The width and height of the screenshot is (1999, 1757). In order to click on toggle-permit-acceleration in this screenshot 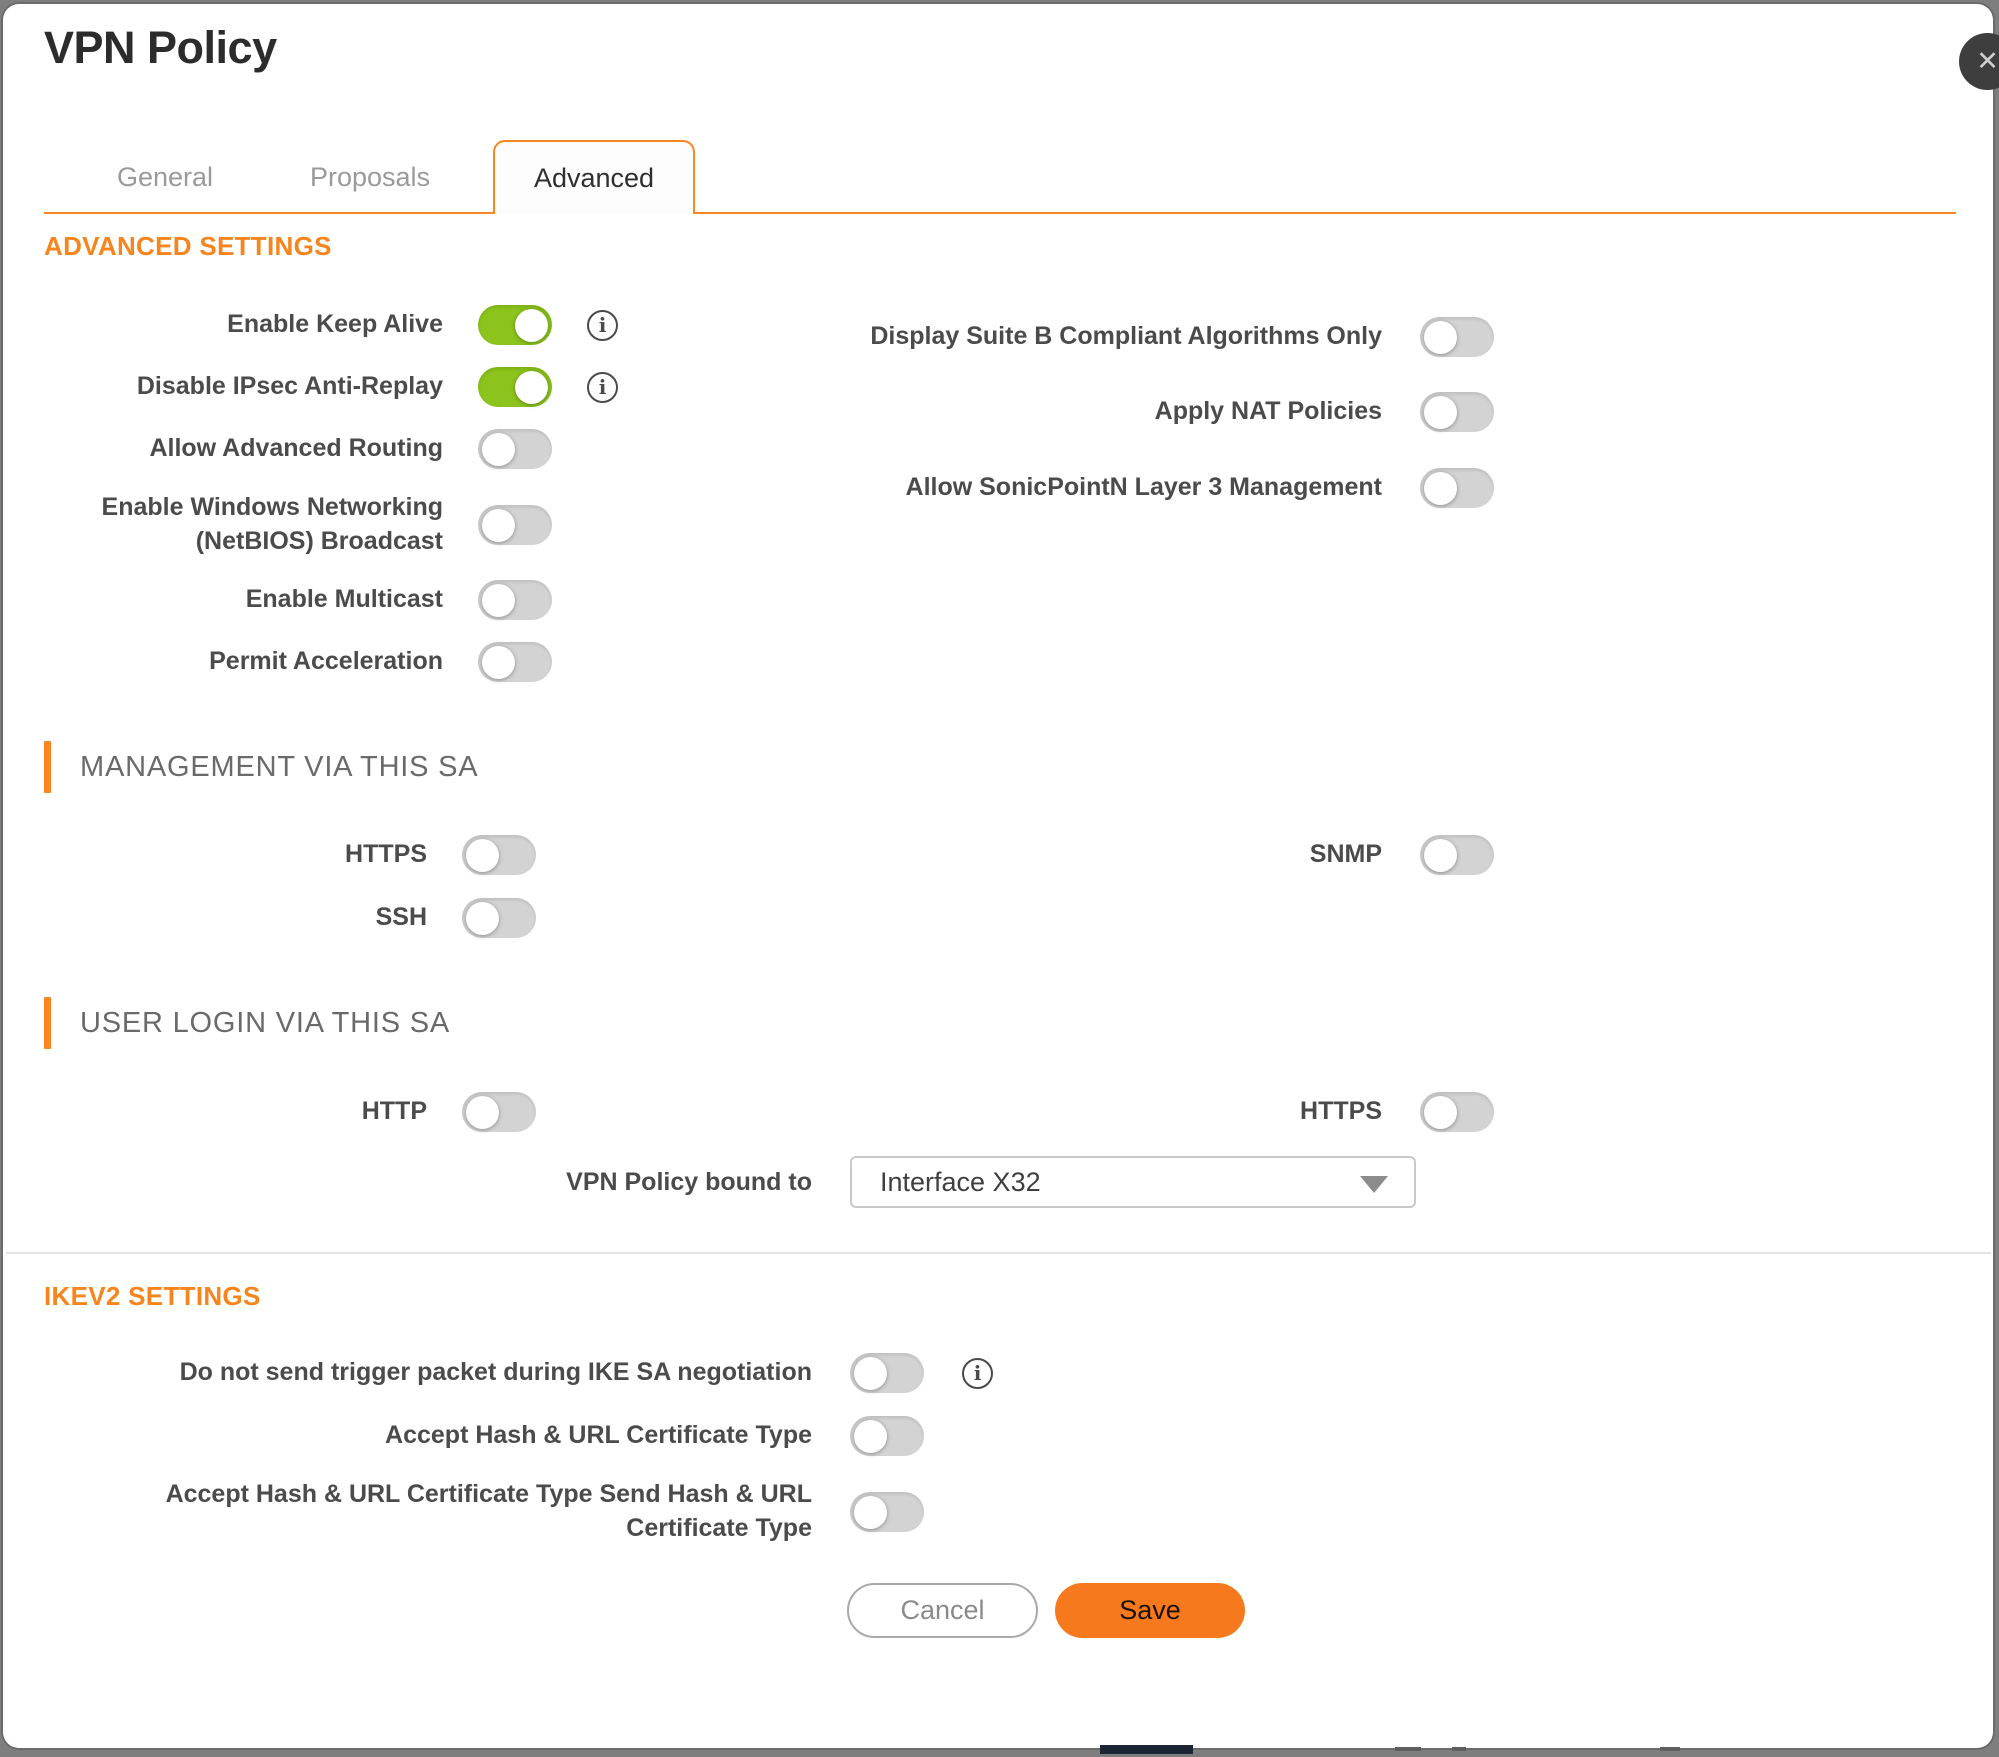, I will do `click(515, 662)`.